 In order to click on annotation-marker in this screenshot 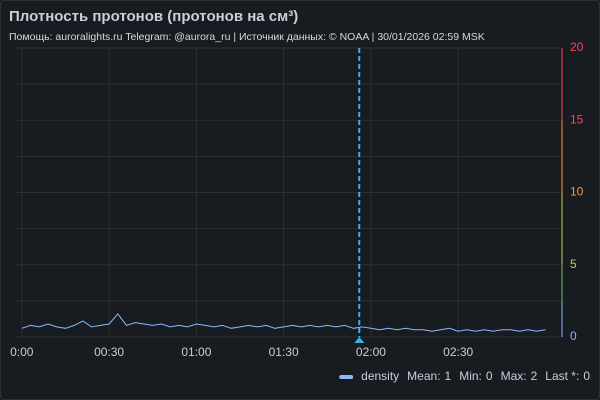, I will do `click(359, 340)`.